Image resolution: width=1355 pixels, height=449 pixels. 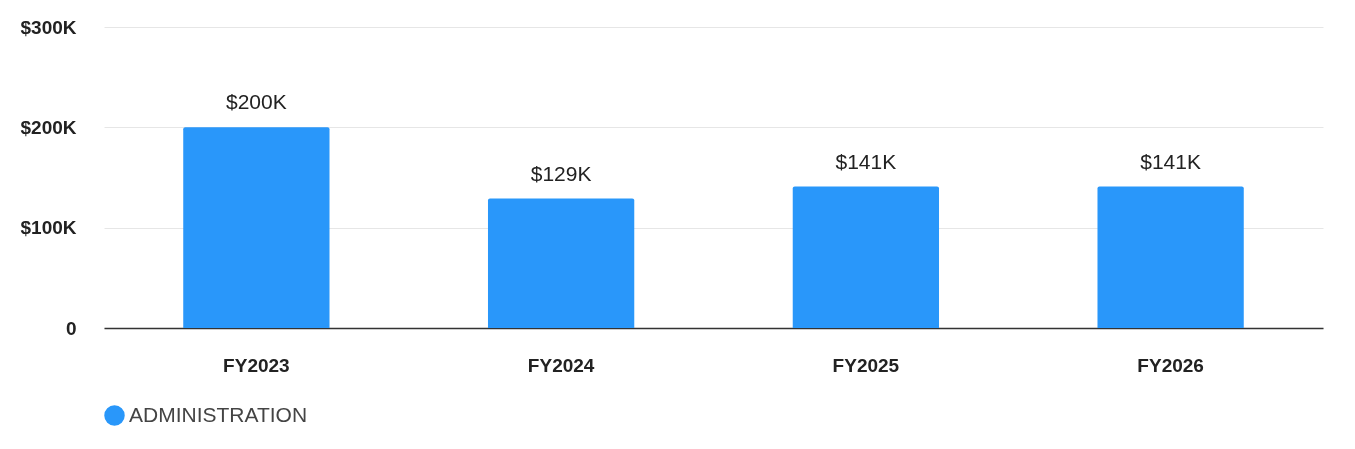 What do you see at coordinates (218, 414) in the screenshot?
I see `legend-label: ADMINISTRATION` at bounding box center [218, 414].